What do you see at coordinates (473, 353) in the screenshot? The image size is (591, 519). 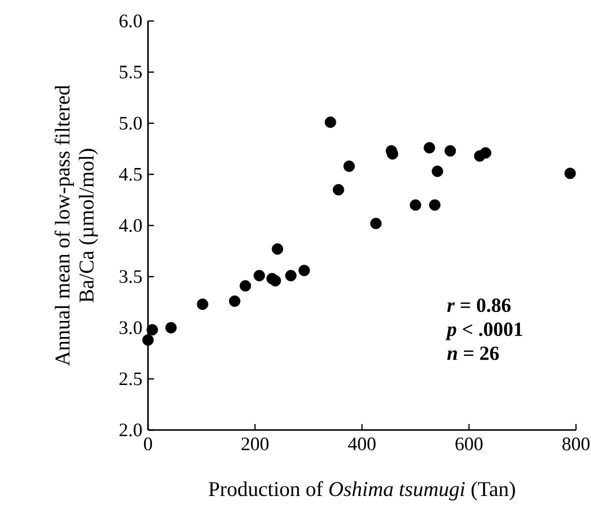 I see `annotation: n = 26` at bounding box center [473, 353].